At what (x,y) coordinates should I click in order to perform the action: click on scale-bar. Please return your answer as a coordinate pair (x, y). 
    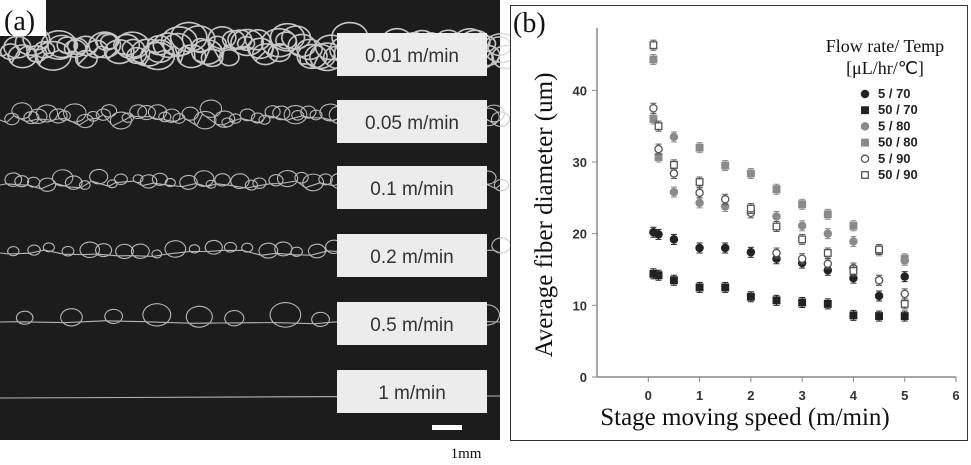
    Looking at the image, I should click on (447, 427).